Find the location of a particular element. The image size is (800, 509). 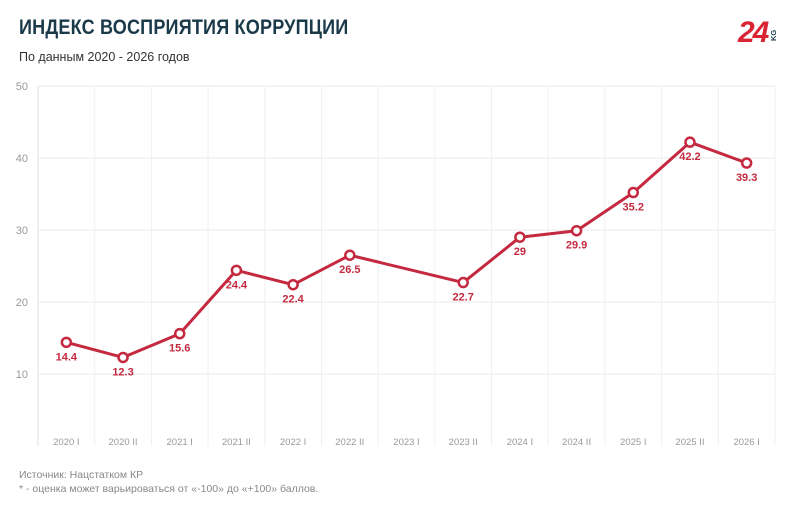

x-tick-label: 2026 I is located at coordinates (746, 442).